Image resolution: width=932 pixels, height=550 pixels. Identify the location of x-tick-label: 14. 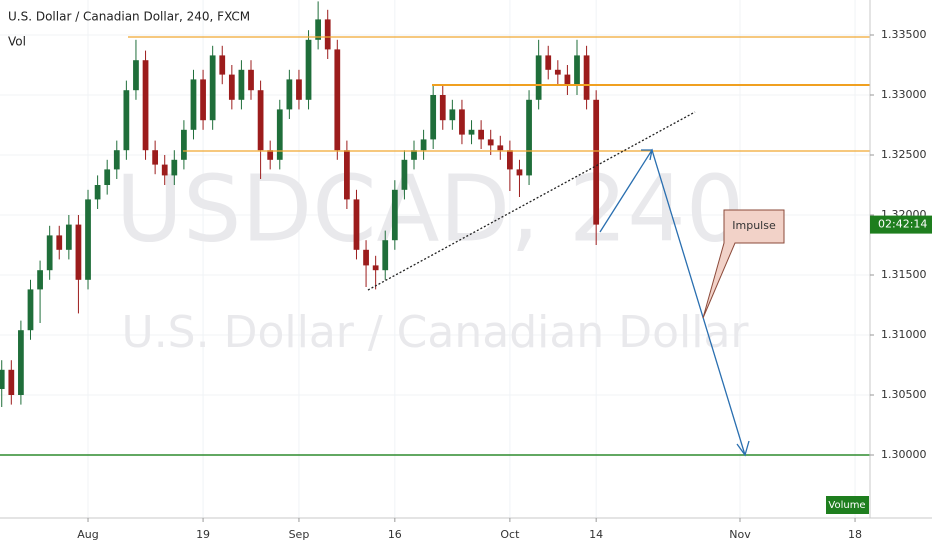
(596, 534).